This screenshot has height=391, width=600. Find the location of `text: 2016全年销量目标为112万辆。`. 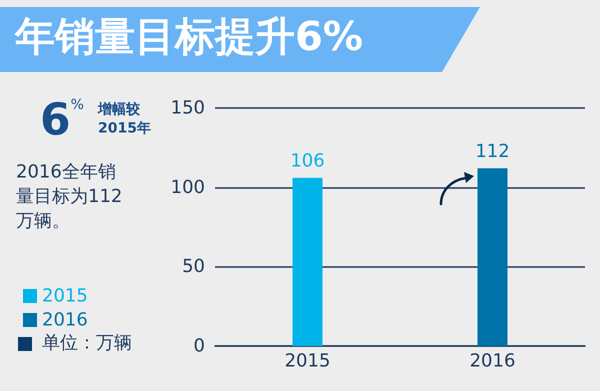

text: 2016全年销量目标为112万辆。 is located at coordinates (69, 197).